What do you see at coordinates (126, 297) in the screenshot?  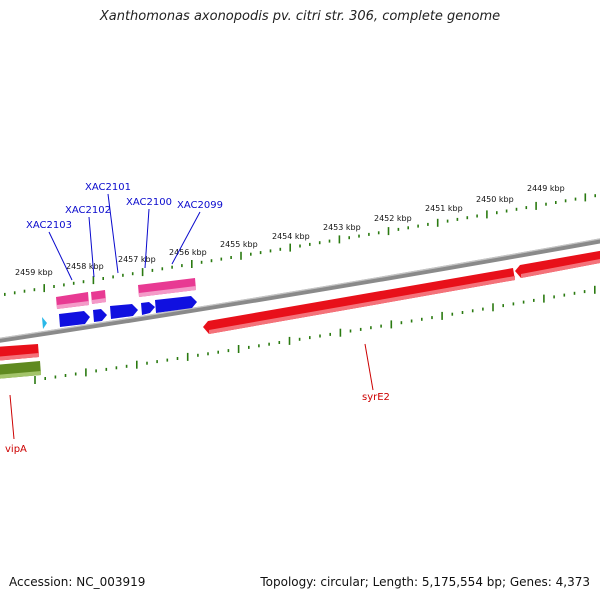 I see `genes-forward-pink-highlight` at bounding box center [126, 297].